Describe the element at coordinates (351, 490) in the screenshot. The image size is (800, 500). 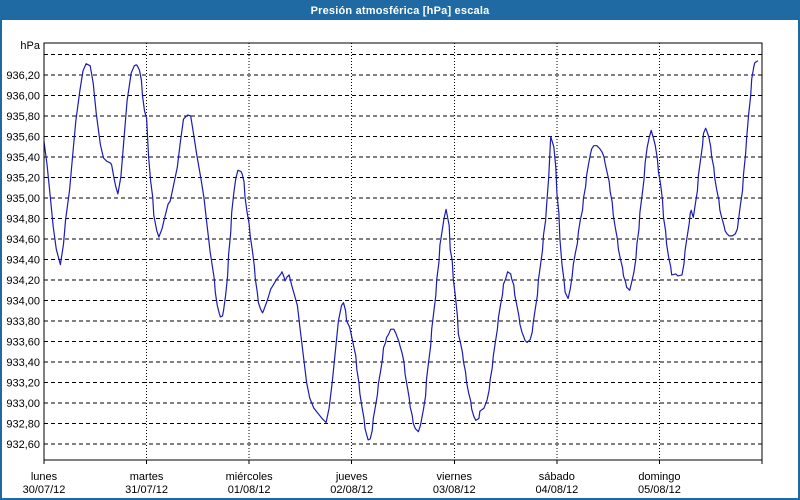
I see `x-day-date-label: 02/08/12` at that location.